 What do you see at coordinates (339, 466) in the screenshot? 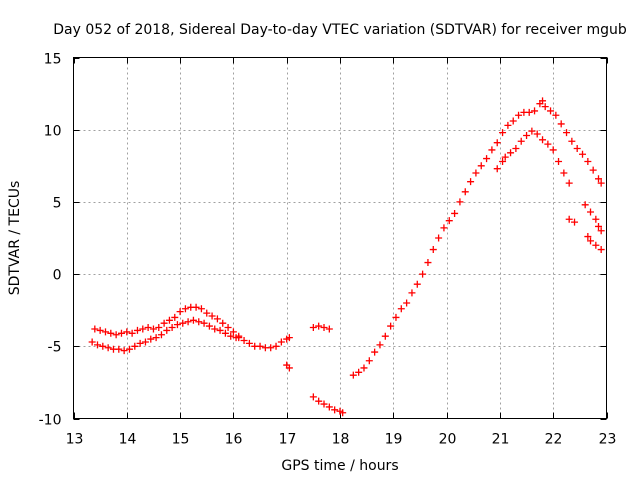
I see `x-axis-label: GPS time / hours` at bounding box center [339, 466].